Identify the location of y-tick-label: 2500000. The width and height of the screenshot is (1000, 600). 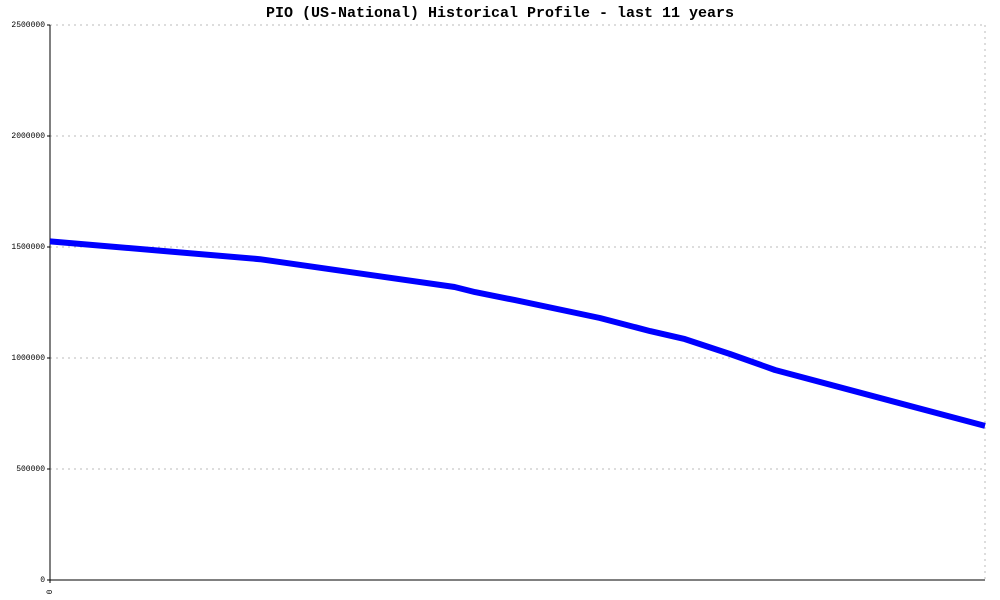
(28, 25).